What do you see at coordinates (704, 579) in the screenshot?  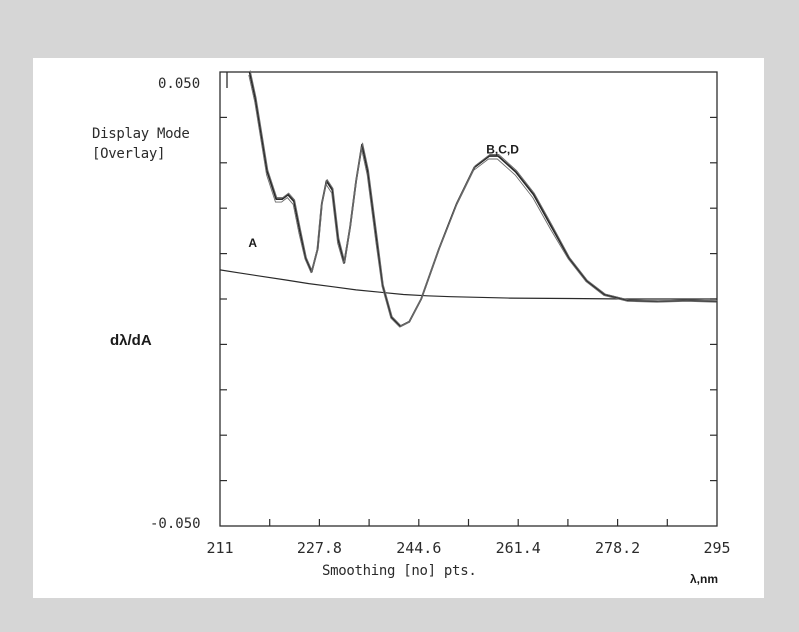 I see `x-axis-unit: λ,nm` at bounding box center [704, 579].